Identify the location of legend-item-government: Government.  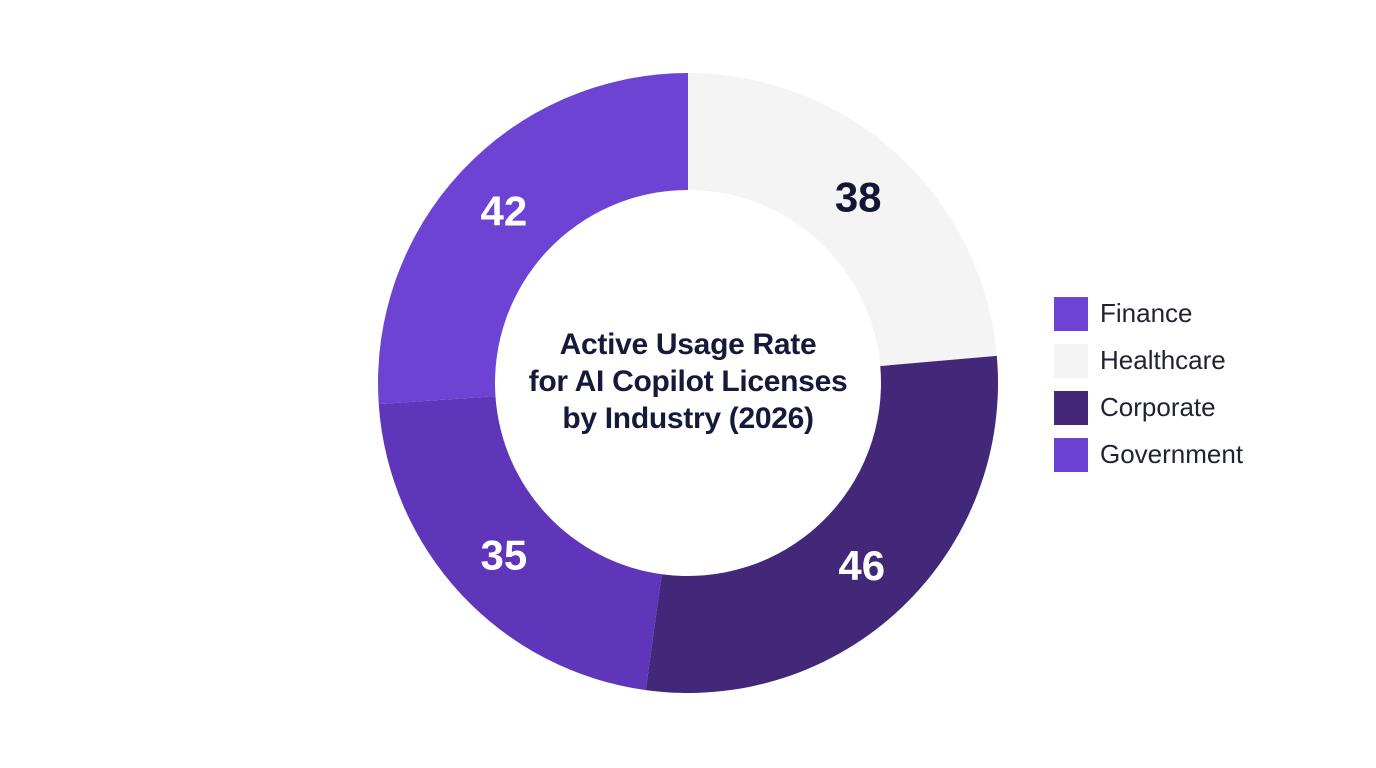
(1148, 454).